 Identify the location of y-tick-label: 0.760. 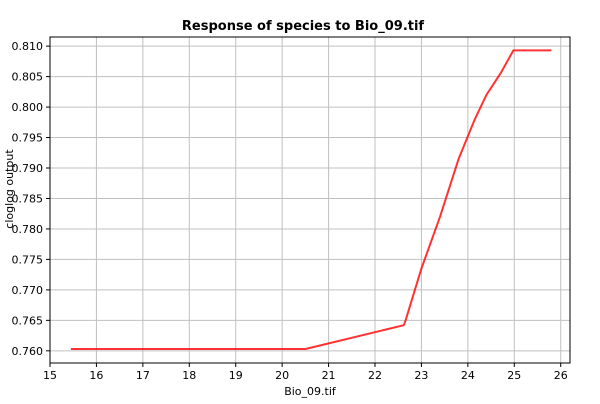
(28, 351).